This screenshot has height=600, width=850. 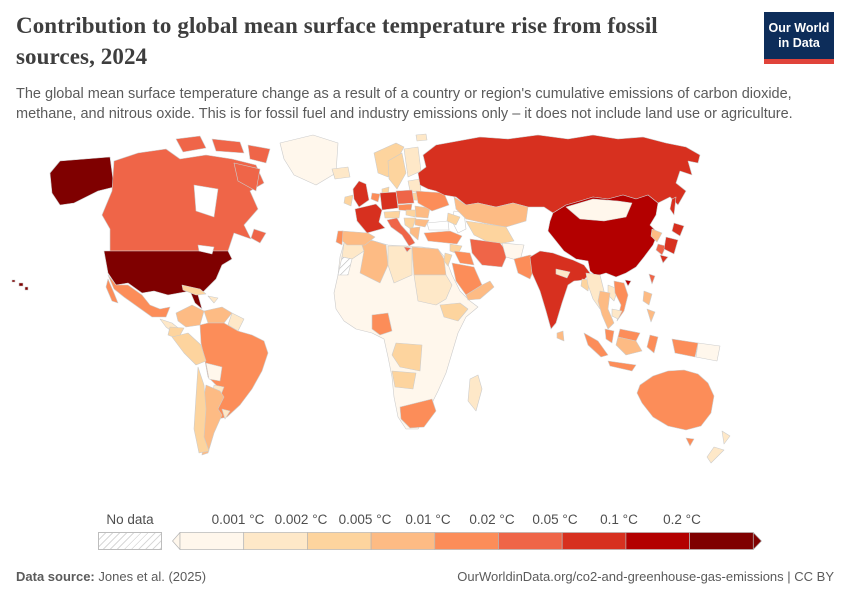 What do you see at coordinates (443, 237) in the screenshot?
I see `country-turkey` at bounding box center [443, 237].